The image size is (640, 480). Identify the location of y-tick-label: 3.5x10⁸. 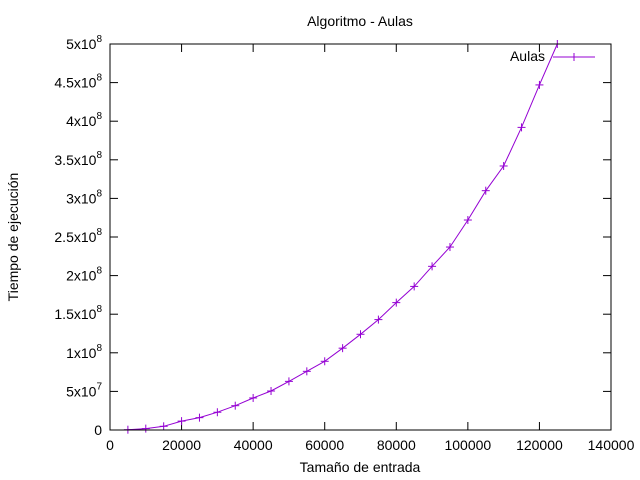
(78, 159).